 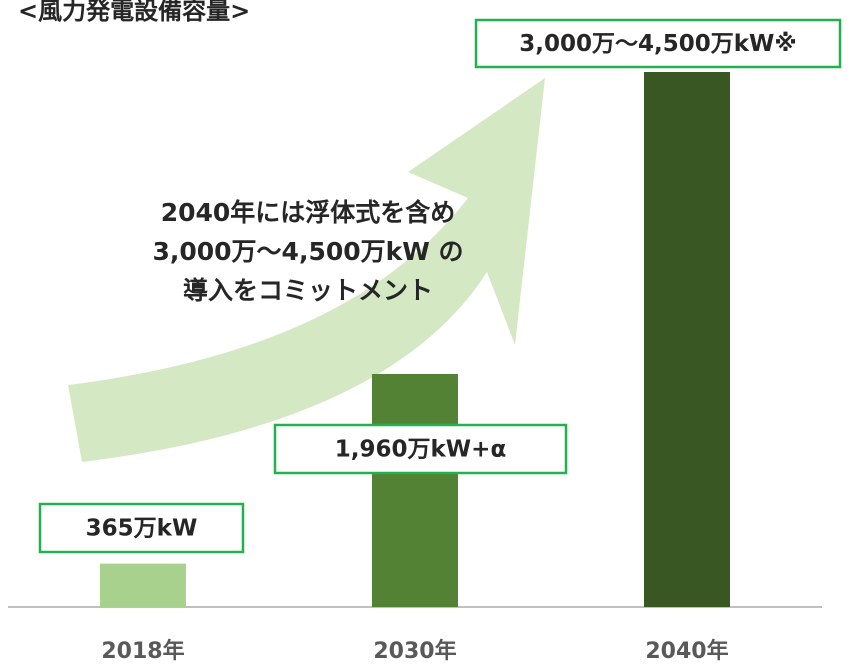 What do you see at coordinates (686, 651) in the screenshot?
I see `x-tick-label: 2040年` at bounding box center [686, 651].